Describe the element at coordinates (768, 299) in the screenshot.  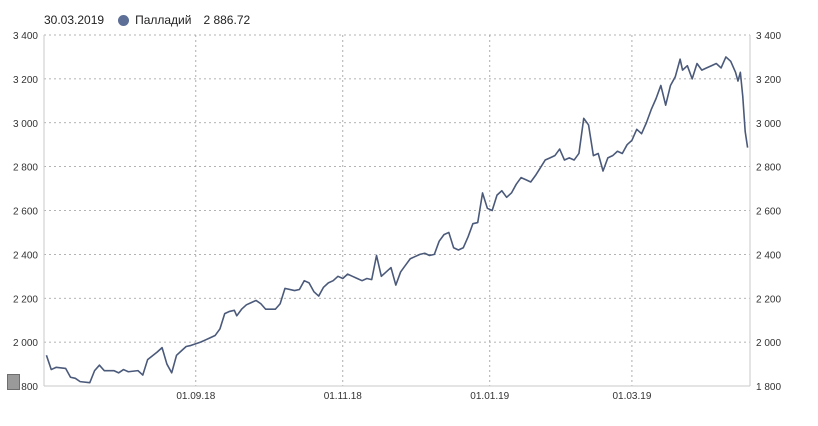
I see `y-tick-label-right: 2 200` at that location.